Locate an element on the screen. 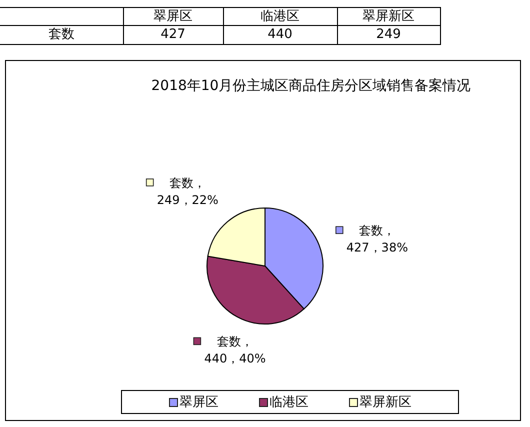 Image resolution: width=530 pixels, height=427 pixels. text: 套数 is located at coordinates (61, 35).